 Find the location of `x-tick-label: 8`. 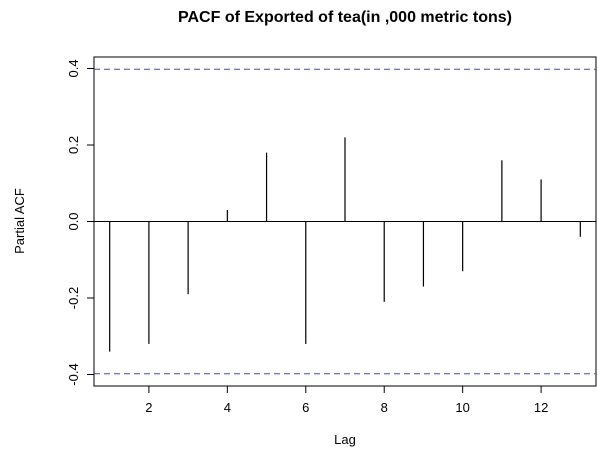

x-tick-label: 8 is located at coordinates (384, 407).